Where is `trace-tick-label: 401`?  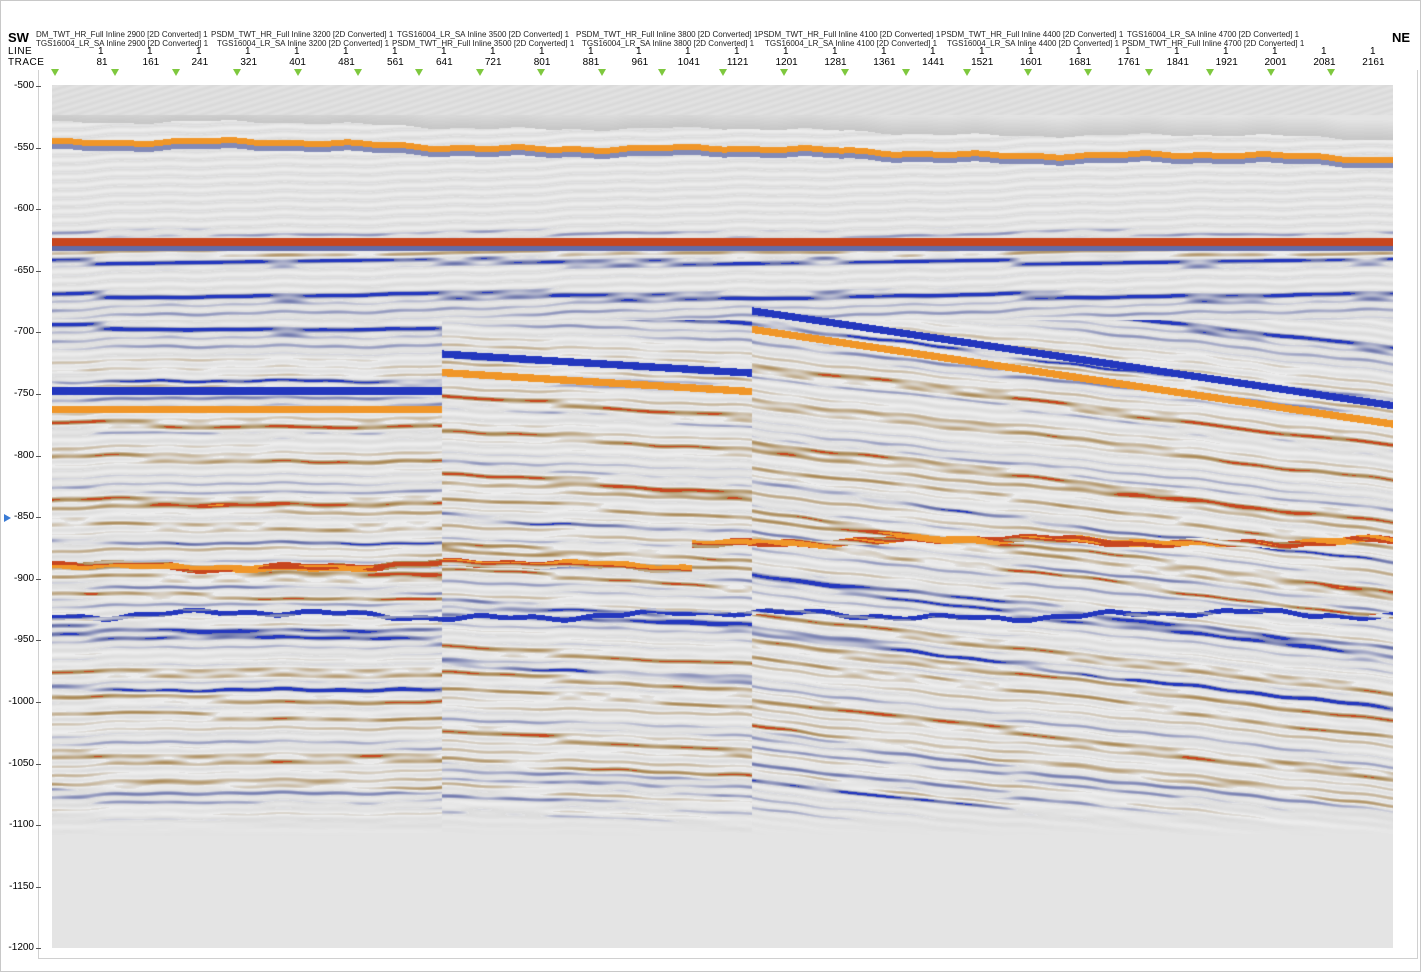
trace-tick-label: 401 is located at coordinates (297, 62).